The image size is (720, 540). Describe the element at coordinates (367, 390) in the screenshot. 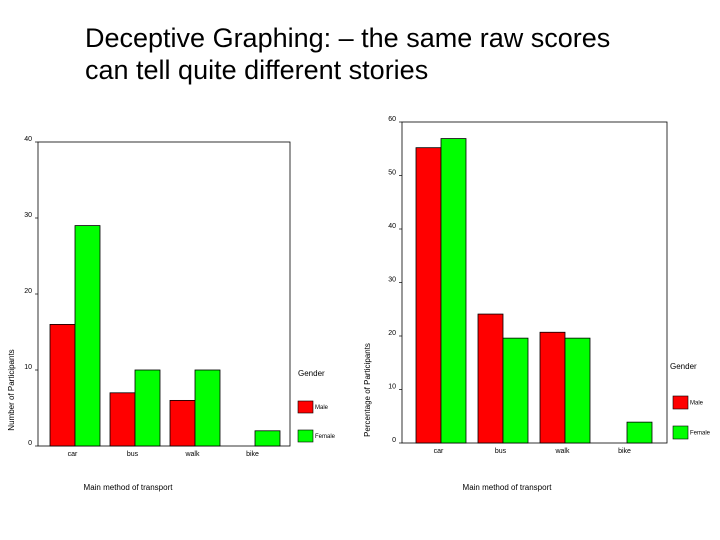

I see `y-axis-label: Percentage of Participants` at that location.